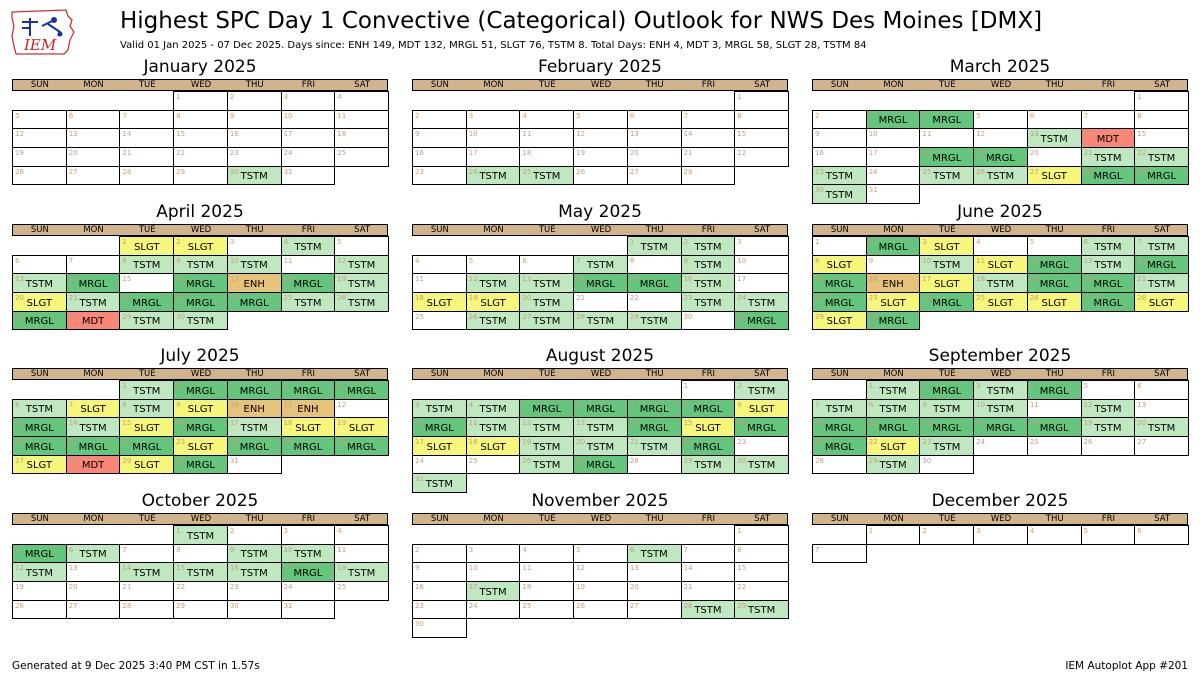 The image size is (1200, 675). Describe the element at coordinates (234, 423) in the screenshot. I see `day-number: 17` at that location.